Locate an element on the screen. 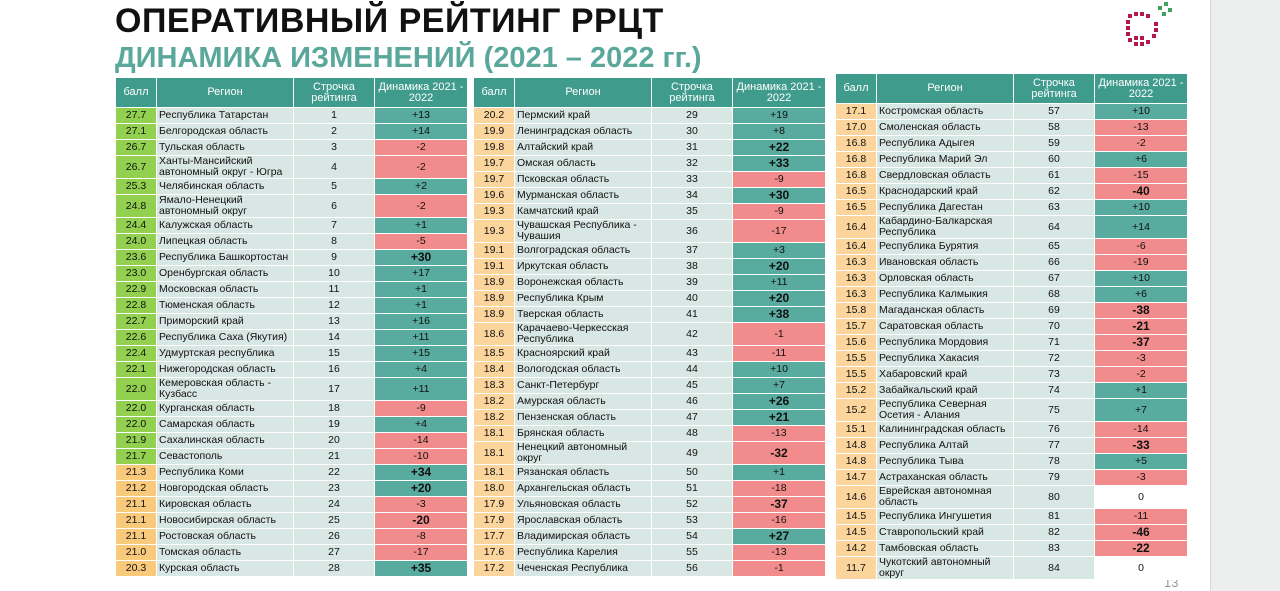 The image size is (1280, 591). table-row: 18.0 Архангельская область 51 -18 is located at coordinates (649, 488).